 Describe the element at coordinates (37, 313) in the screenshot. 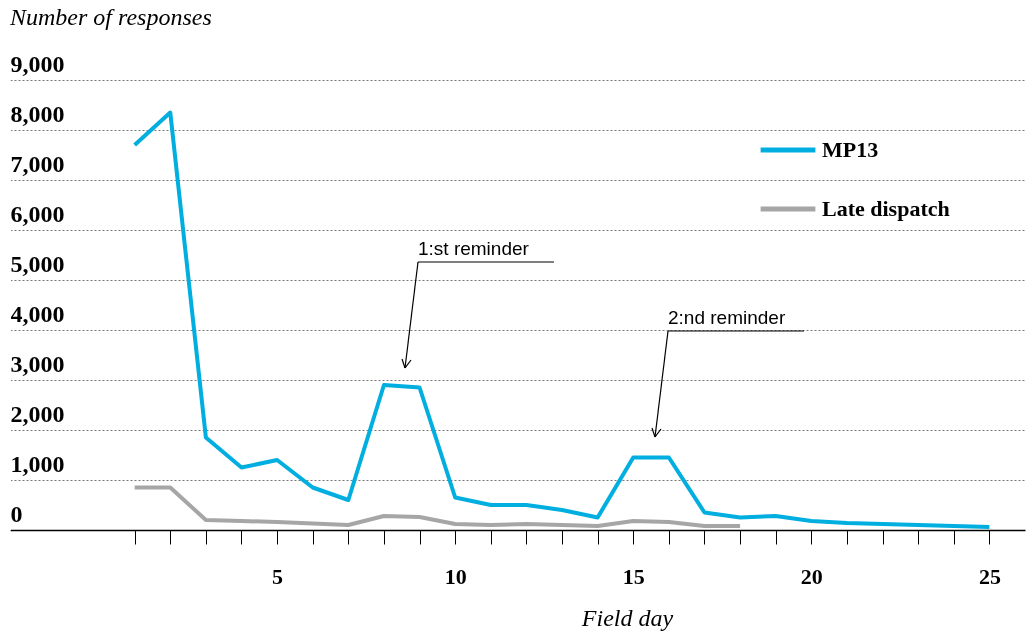

I see `y-tick-label: 4,000` at that location.